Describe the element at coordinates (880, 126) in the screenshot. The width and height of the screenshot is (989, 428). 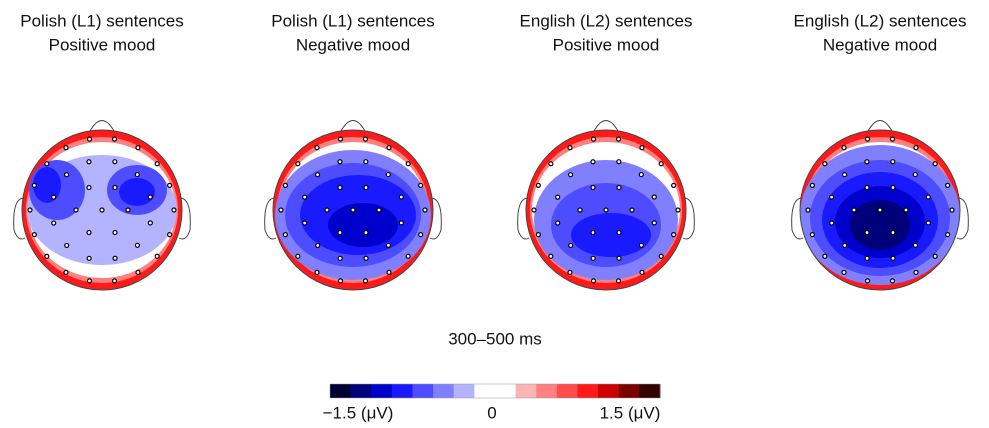
I see `nose` at that location.